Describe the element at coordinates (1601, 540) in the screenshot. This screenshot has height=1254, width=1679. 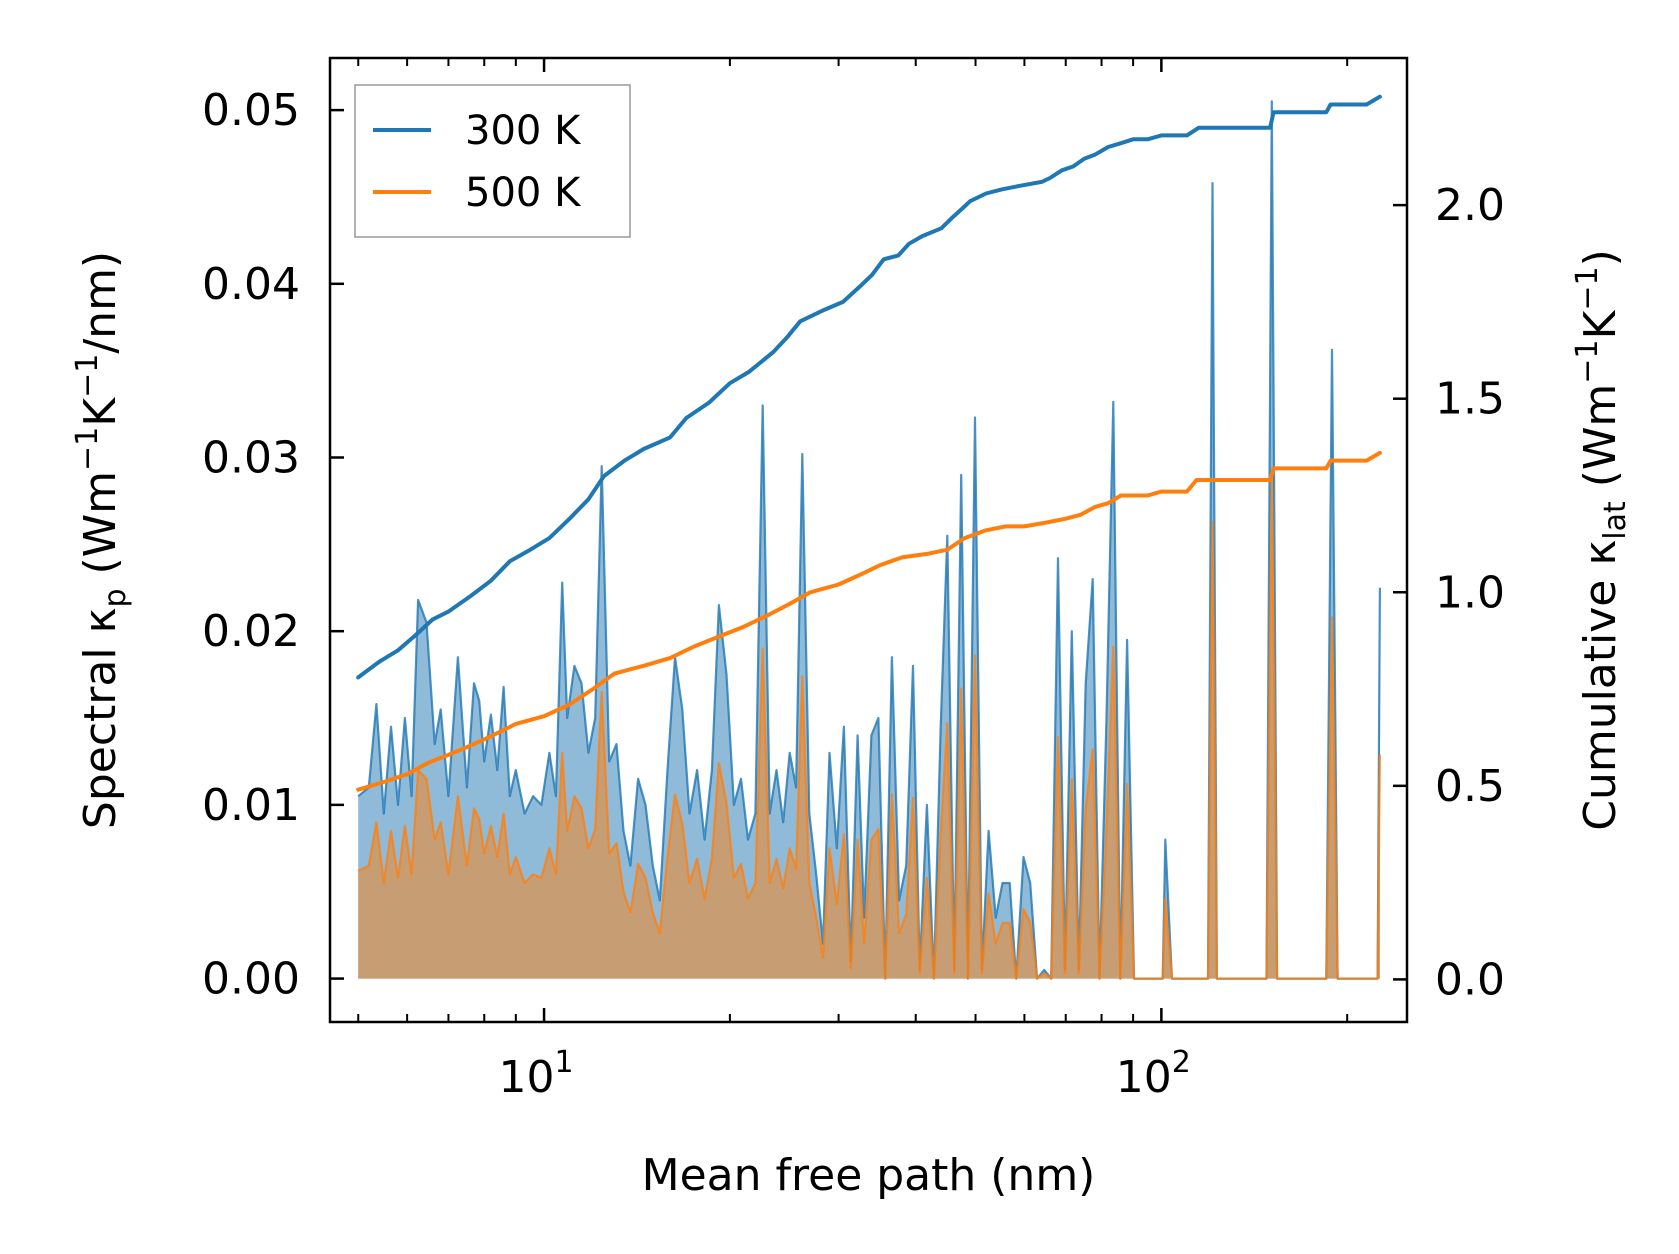
I see `right-y-axis-label: Cumulative κlat (Wm−1K−1)` at that location.